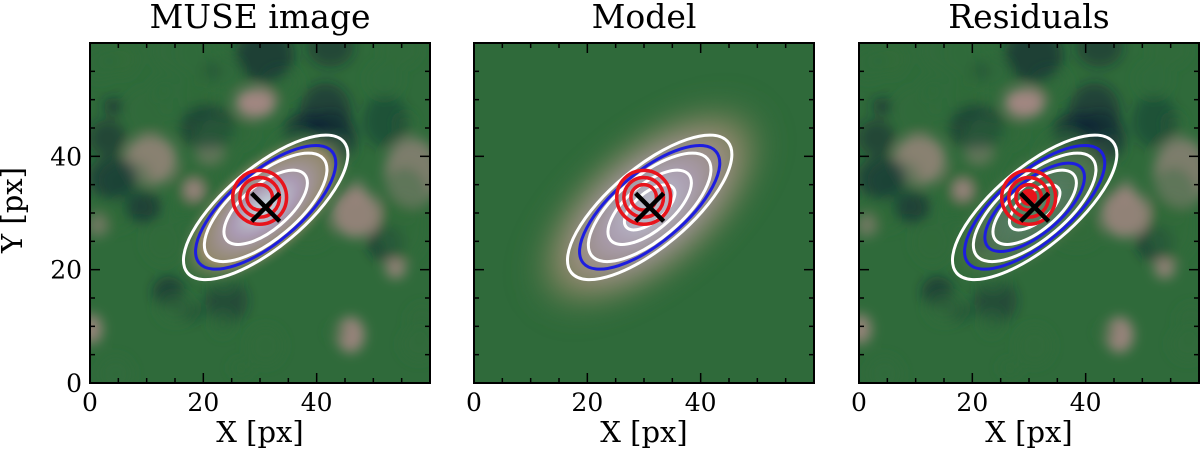  What do you see at coordinates (66, 156) in the screenshot?
I see `y-tick-label: 40` at bounding box center [66, 156].